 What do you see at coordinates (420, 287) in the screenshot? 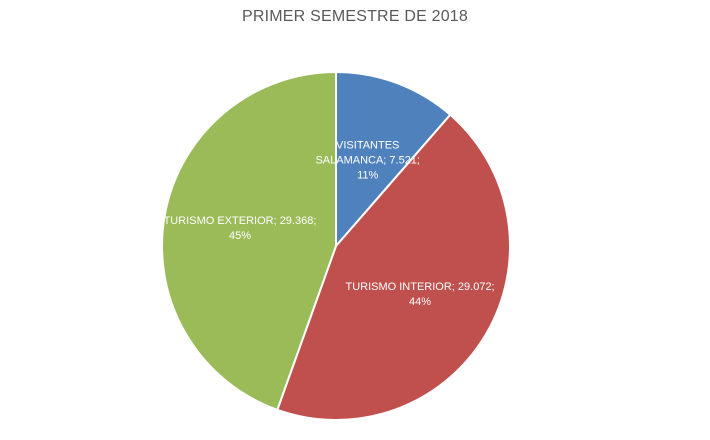
I see `slice-label-line: TURISMO INTERIOR; 29.072;` at bounding box center [420, 287].